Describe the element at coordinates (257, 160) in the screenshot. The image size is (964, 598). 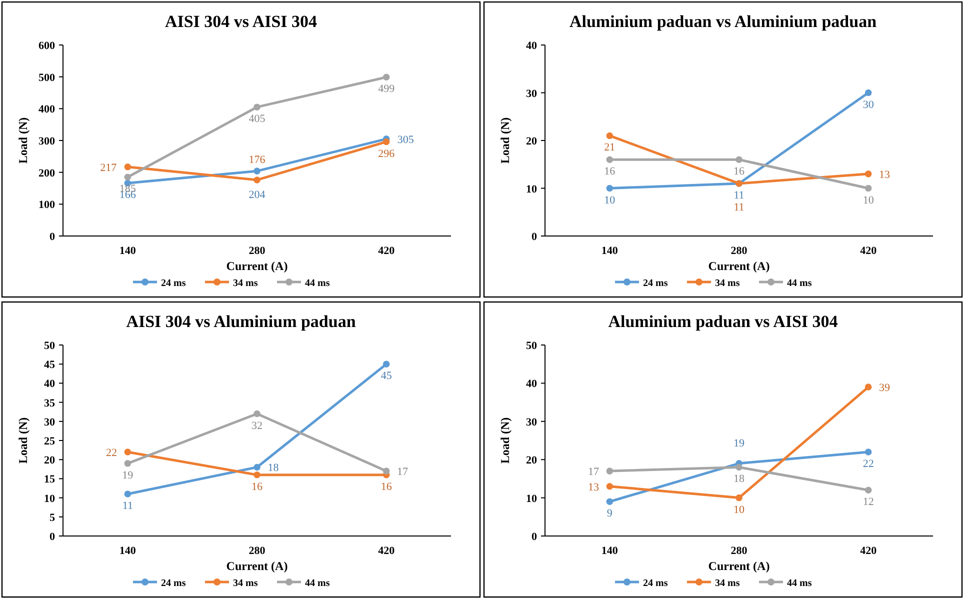
I see `data-label: 176` at that location.